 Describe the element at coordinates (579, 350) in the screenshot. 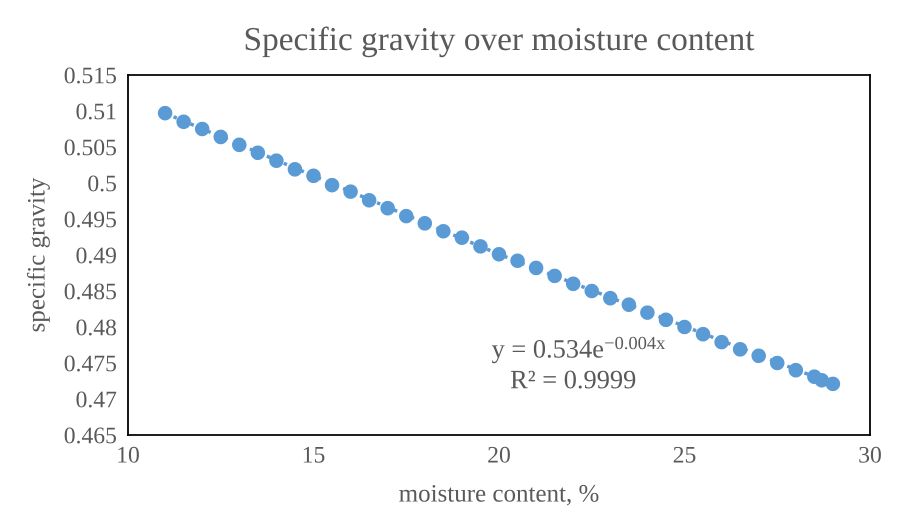

I see `annotation: y = 0.534e$^{−0.004x}$` at that location.